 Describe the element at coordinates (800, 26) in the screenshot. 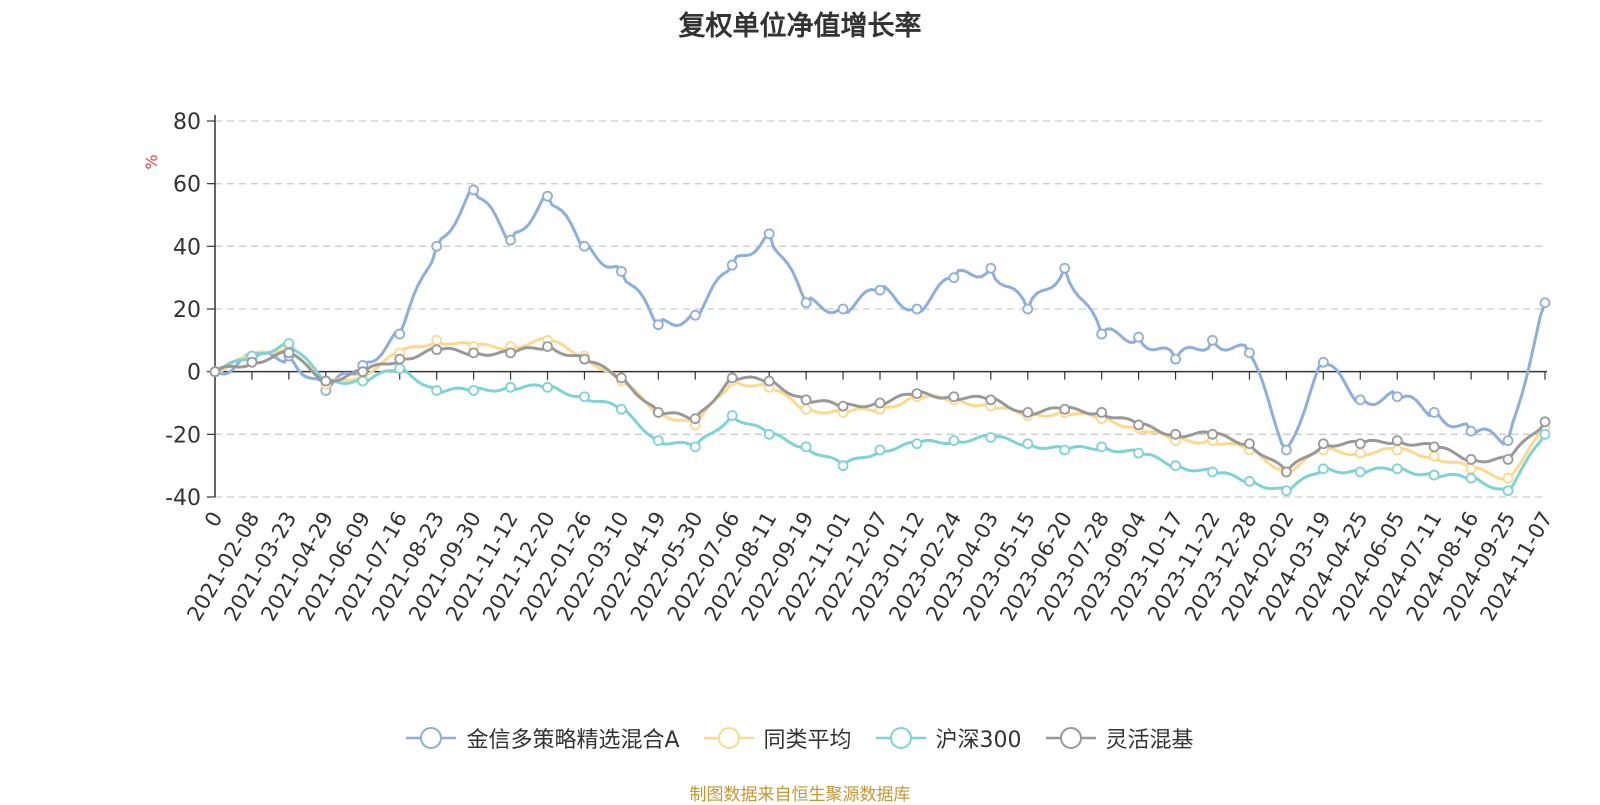

I see `chart-title: 复权单位净值增长率` at that location.